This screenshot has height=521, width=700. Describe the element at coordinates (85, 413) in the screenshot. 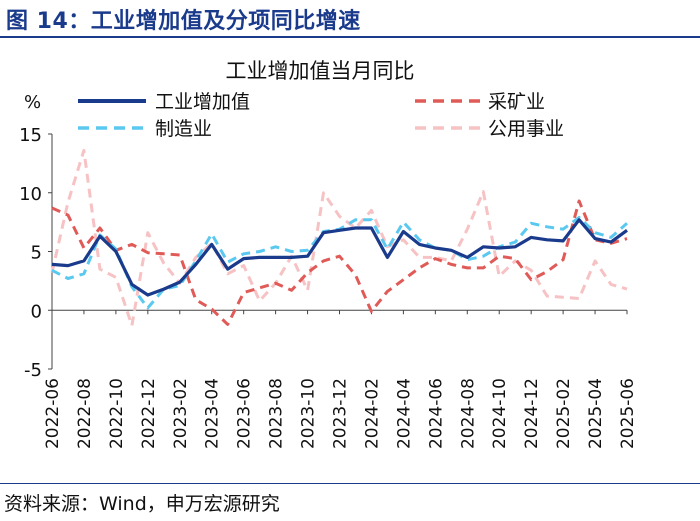

I see `x-tick-label: 2022-08` at that location.